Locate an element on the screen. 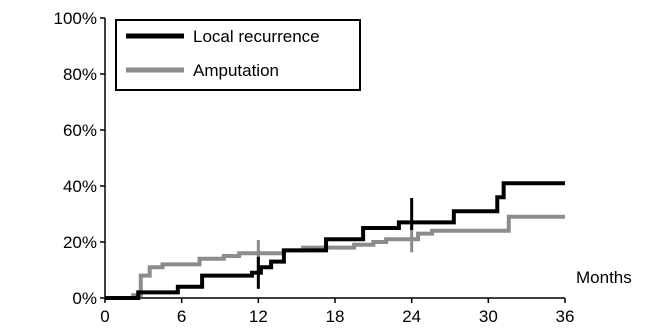 The image size is (646, 328). x-tick-label: 30 is located at coordinates (488, 316).